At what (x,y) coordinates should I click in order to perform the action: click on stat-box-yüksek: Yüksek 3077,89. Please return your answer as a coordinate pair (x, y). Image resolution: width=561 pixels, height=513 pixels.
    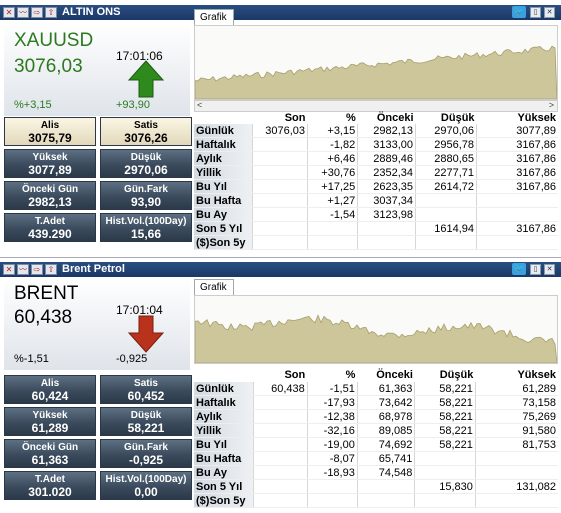
    Looking at the image, I should click on (50, 163).